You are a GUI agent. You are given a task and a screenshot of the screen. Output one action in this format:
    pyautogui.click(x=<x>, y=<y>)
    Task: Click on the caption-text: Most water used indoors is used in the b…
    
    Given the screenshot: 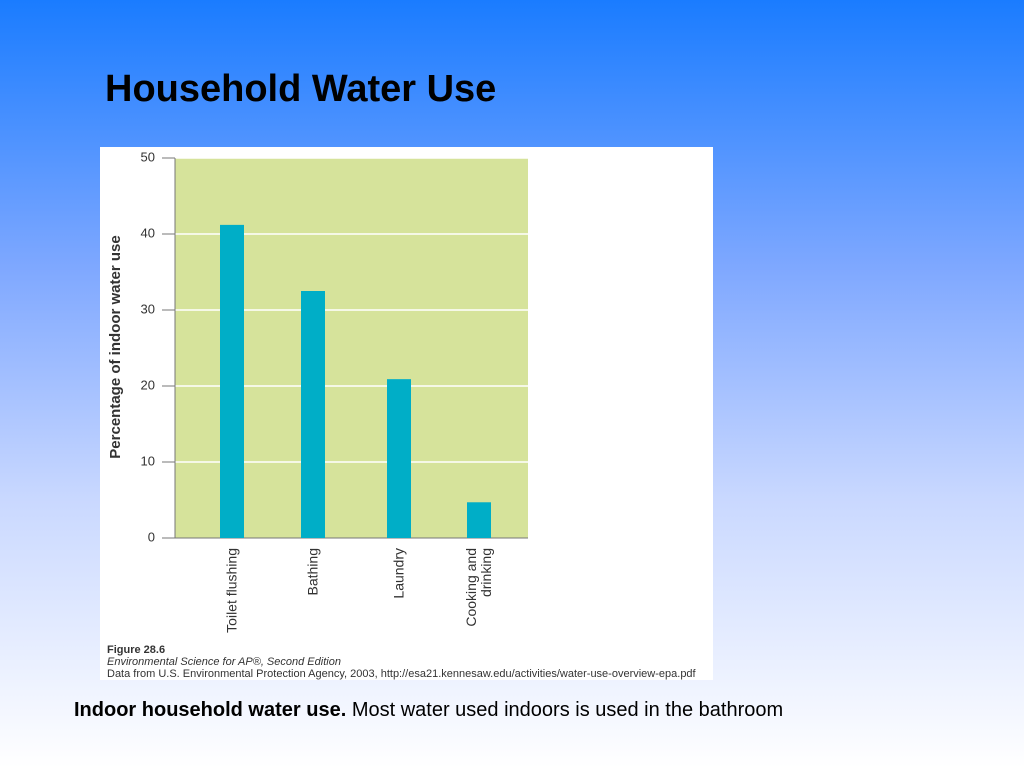 What is the action you would take?
    pyautogui.click(x=567, y=710)
    